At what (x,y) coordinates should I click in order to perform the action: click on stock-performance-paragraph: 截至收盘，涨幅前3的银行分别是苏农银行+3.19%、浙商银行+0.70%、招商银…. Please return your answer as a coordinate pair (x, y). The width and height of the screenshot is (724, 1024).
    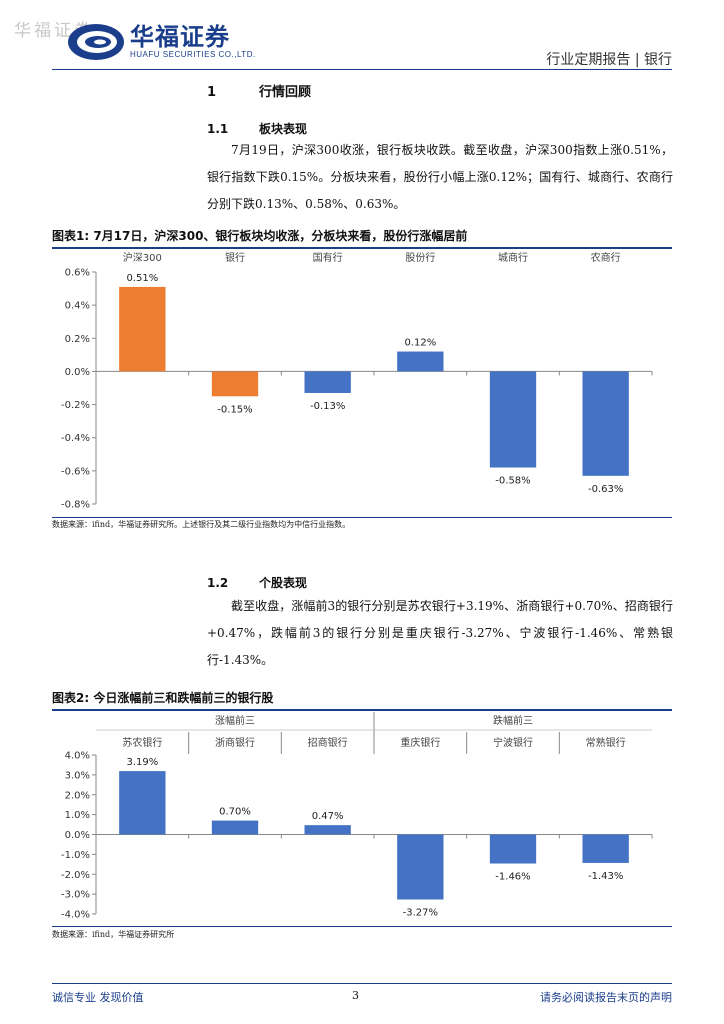
    Looking at the image, I should click on (440, 633).